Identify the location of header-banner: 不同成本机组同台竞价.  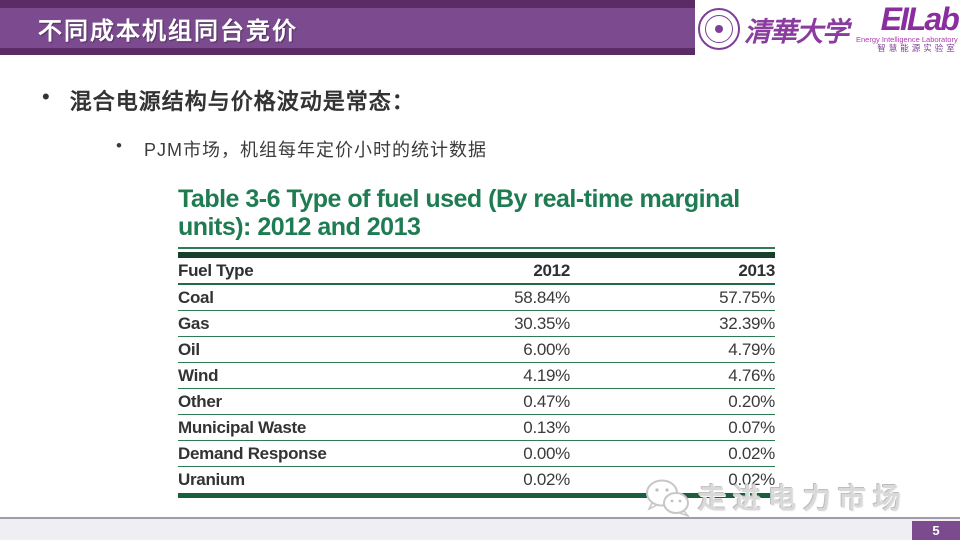
(347, 27).